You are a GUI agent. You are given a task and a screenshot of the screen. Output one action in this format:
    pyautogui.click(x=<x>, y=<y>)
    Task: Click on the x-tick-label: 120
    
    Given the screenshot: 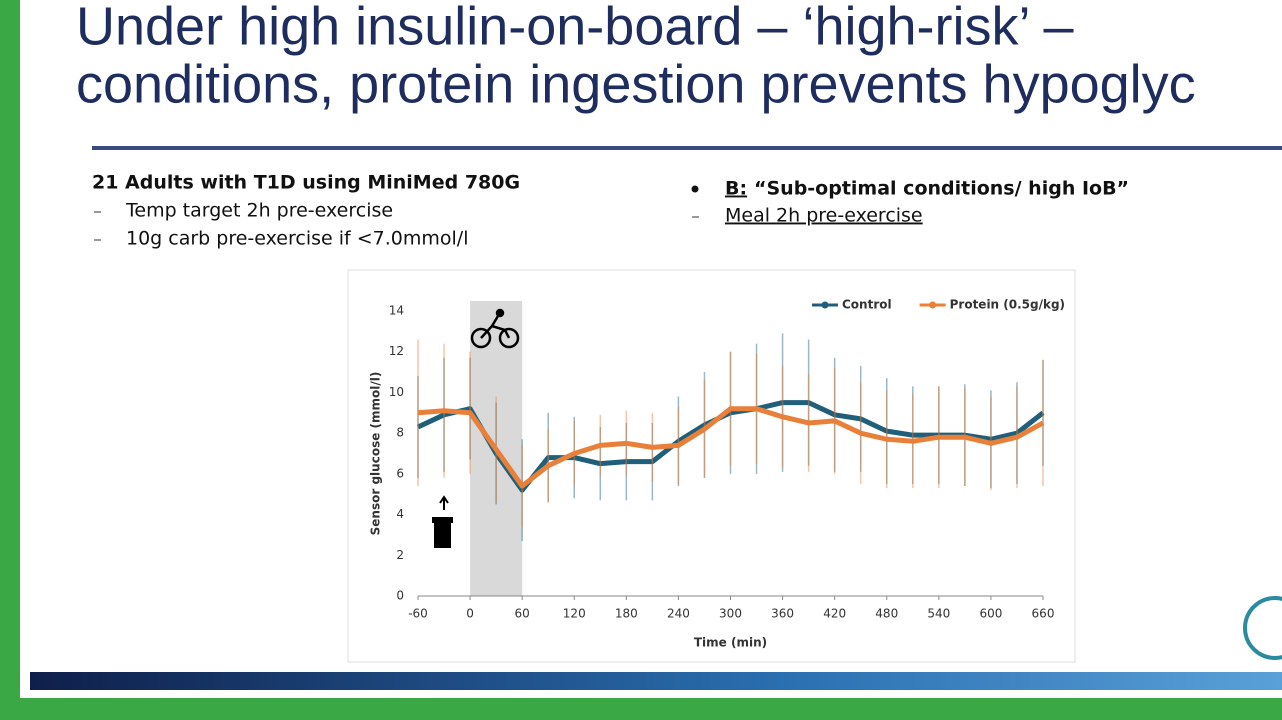 What is the action you would take?
    pyautogui.click(x=574, y=614)
    